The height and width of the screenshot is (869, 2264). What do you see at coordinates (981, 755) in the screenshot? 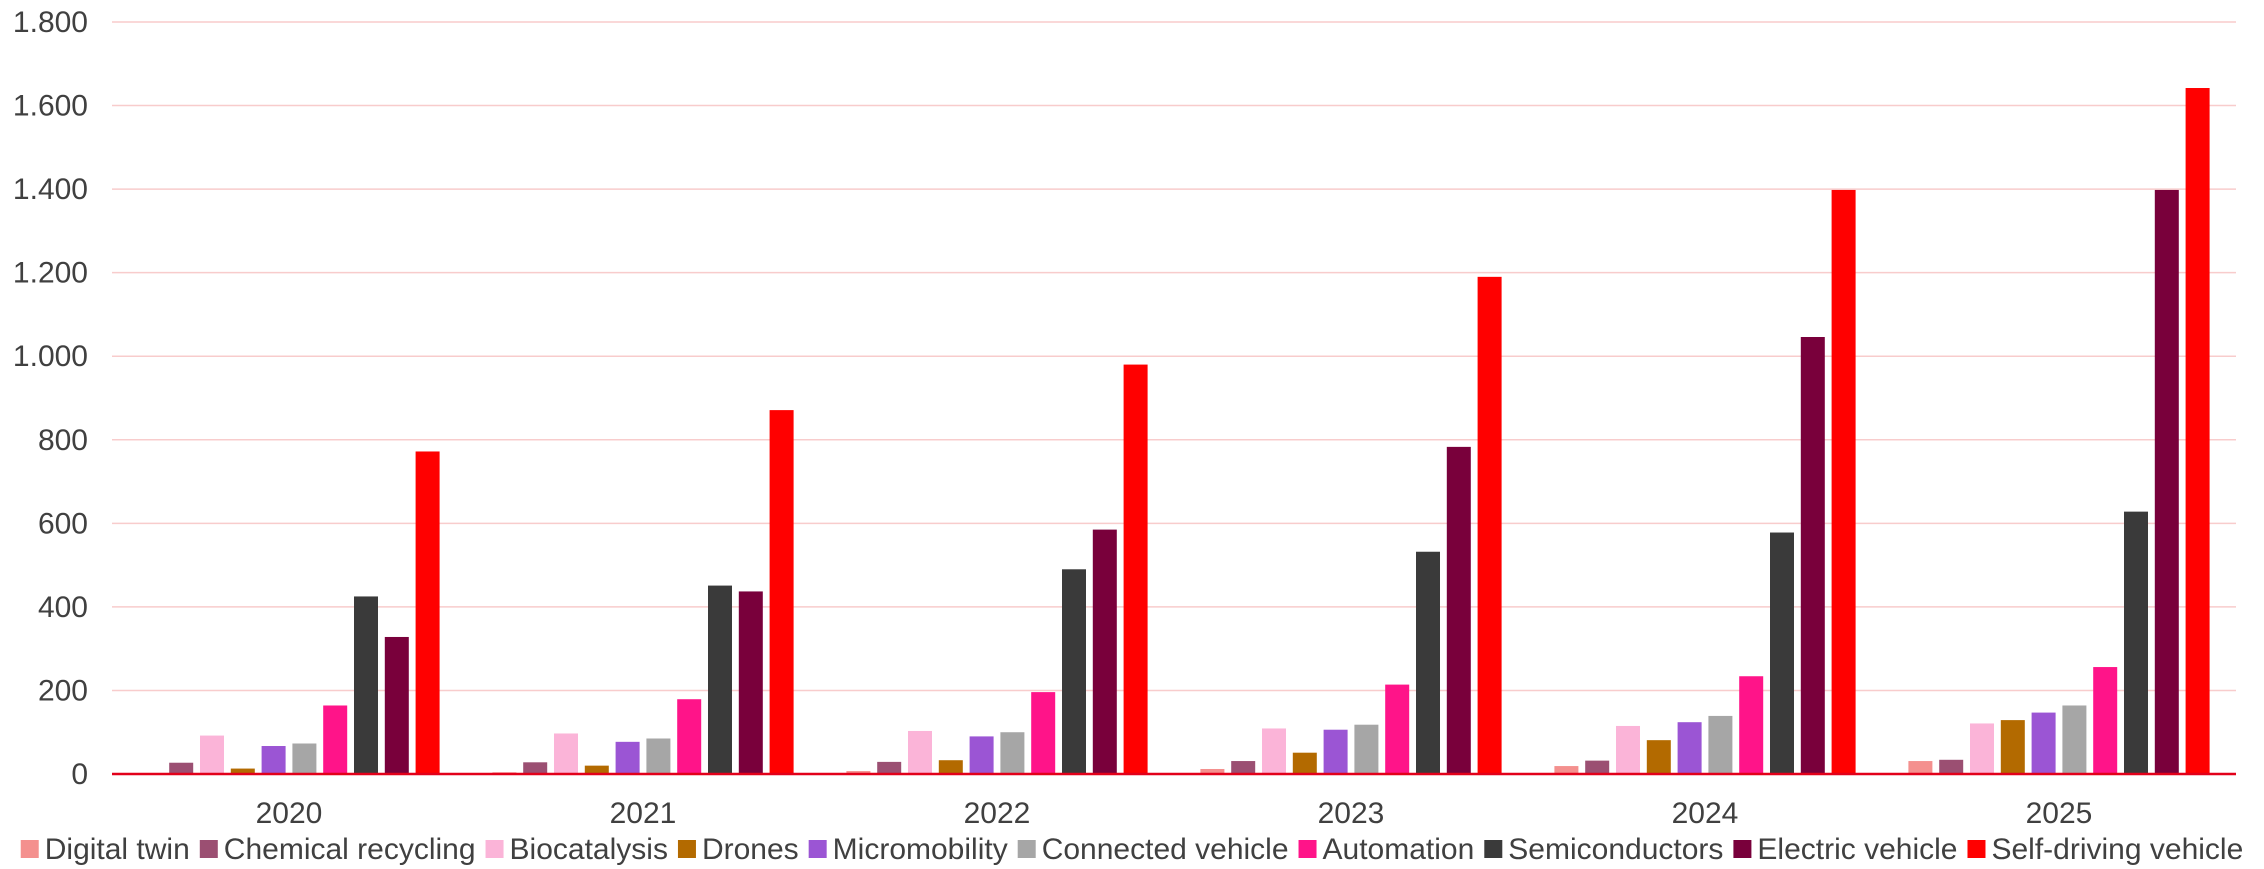
I see `bar-micromobility-2022` at bounding box center [981, 755].